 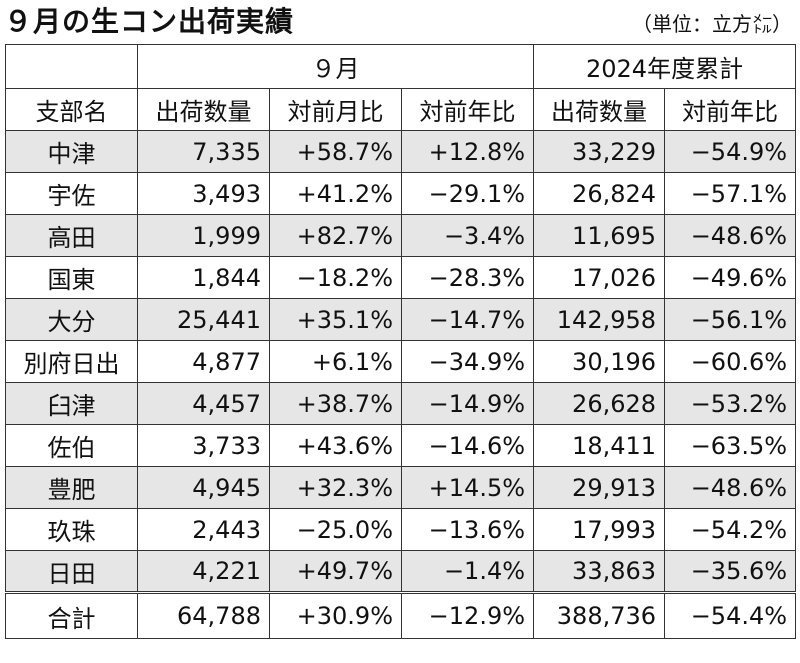 I want to click on table-row: 臼津 4,457 +38.7% −14.9% 26,628 −53.2%, so click(x=401, y=403).